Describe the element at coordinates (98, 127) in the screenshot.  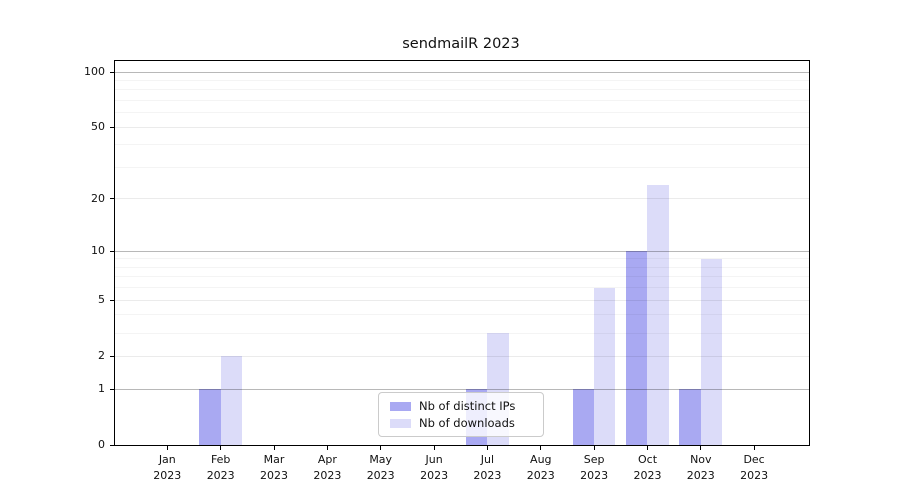
I see `y-tick-label-50: 50` at that location.